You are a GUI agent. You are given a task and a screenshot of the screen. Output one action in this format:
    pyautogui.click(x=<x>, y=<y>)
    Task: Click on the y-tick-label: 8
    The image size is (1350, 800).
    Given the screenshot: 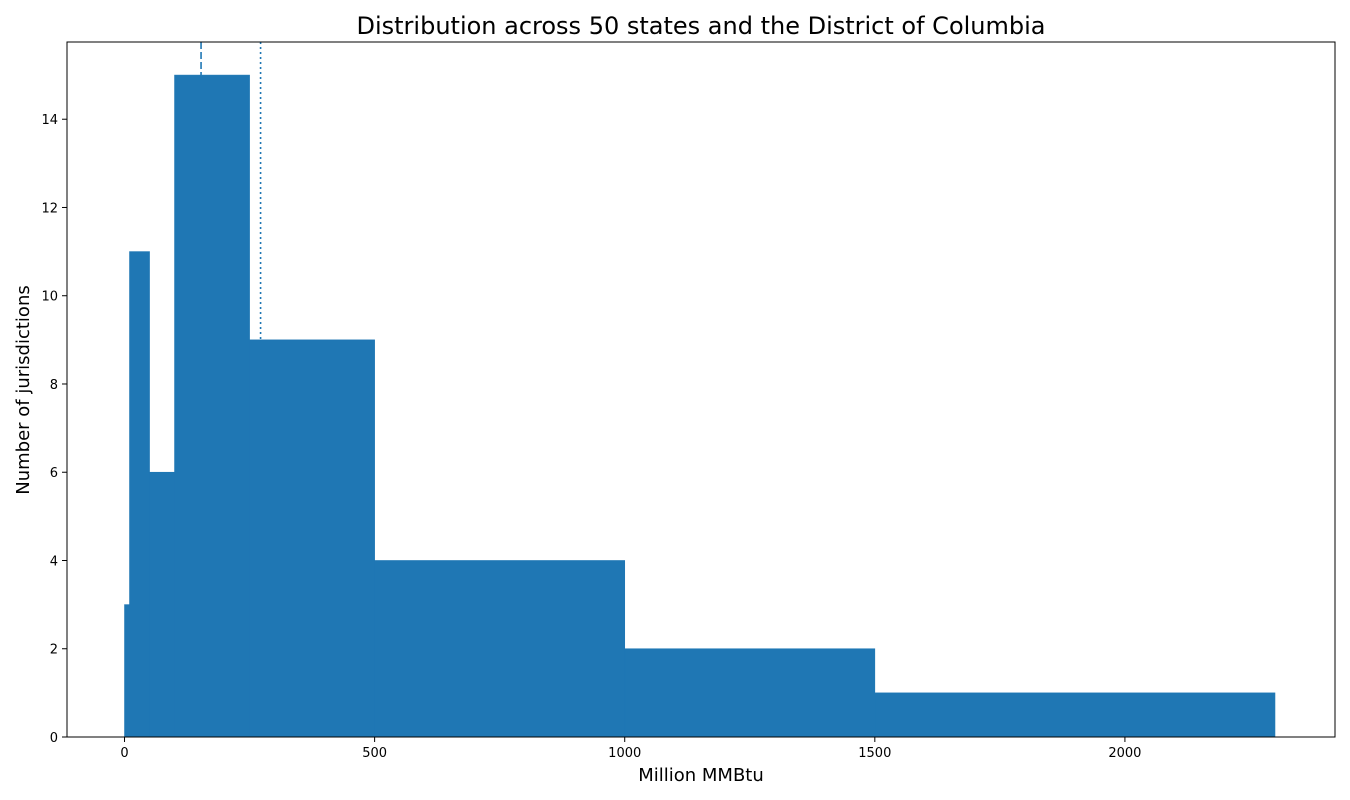 What is the action you would take?
    pyautogui.click(x=54, y=385)
    